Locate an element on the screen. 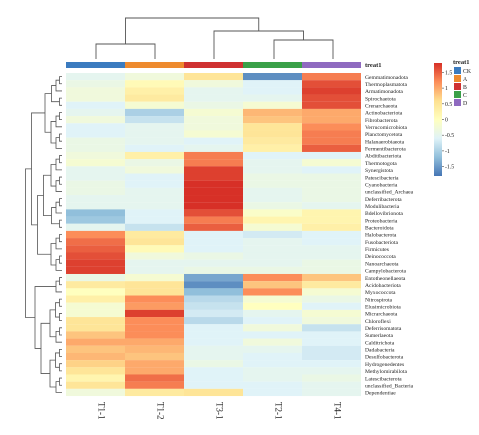 Image resolution: width=479 pixels, height=435 pixels. row-label: Acidobacteriota is located at coordinates (383, 286).